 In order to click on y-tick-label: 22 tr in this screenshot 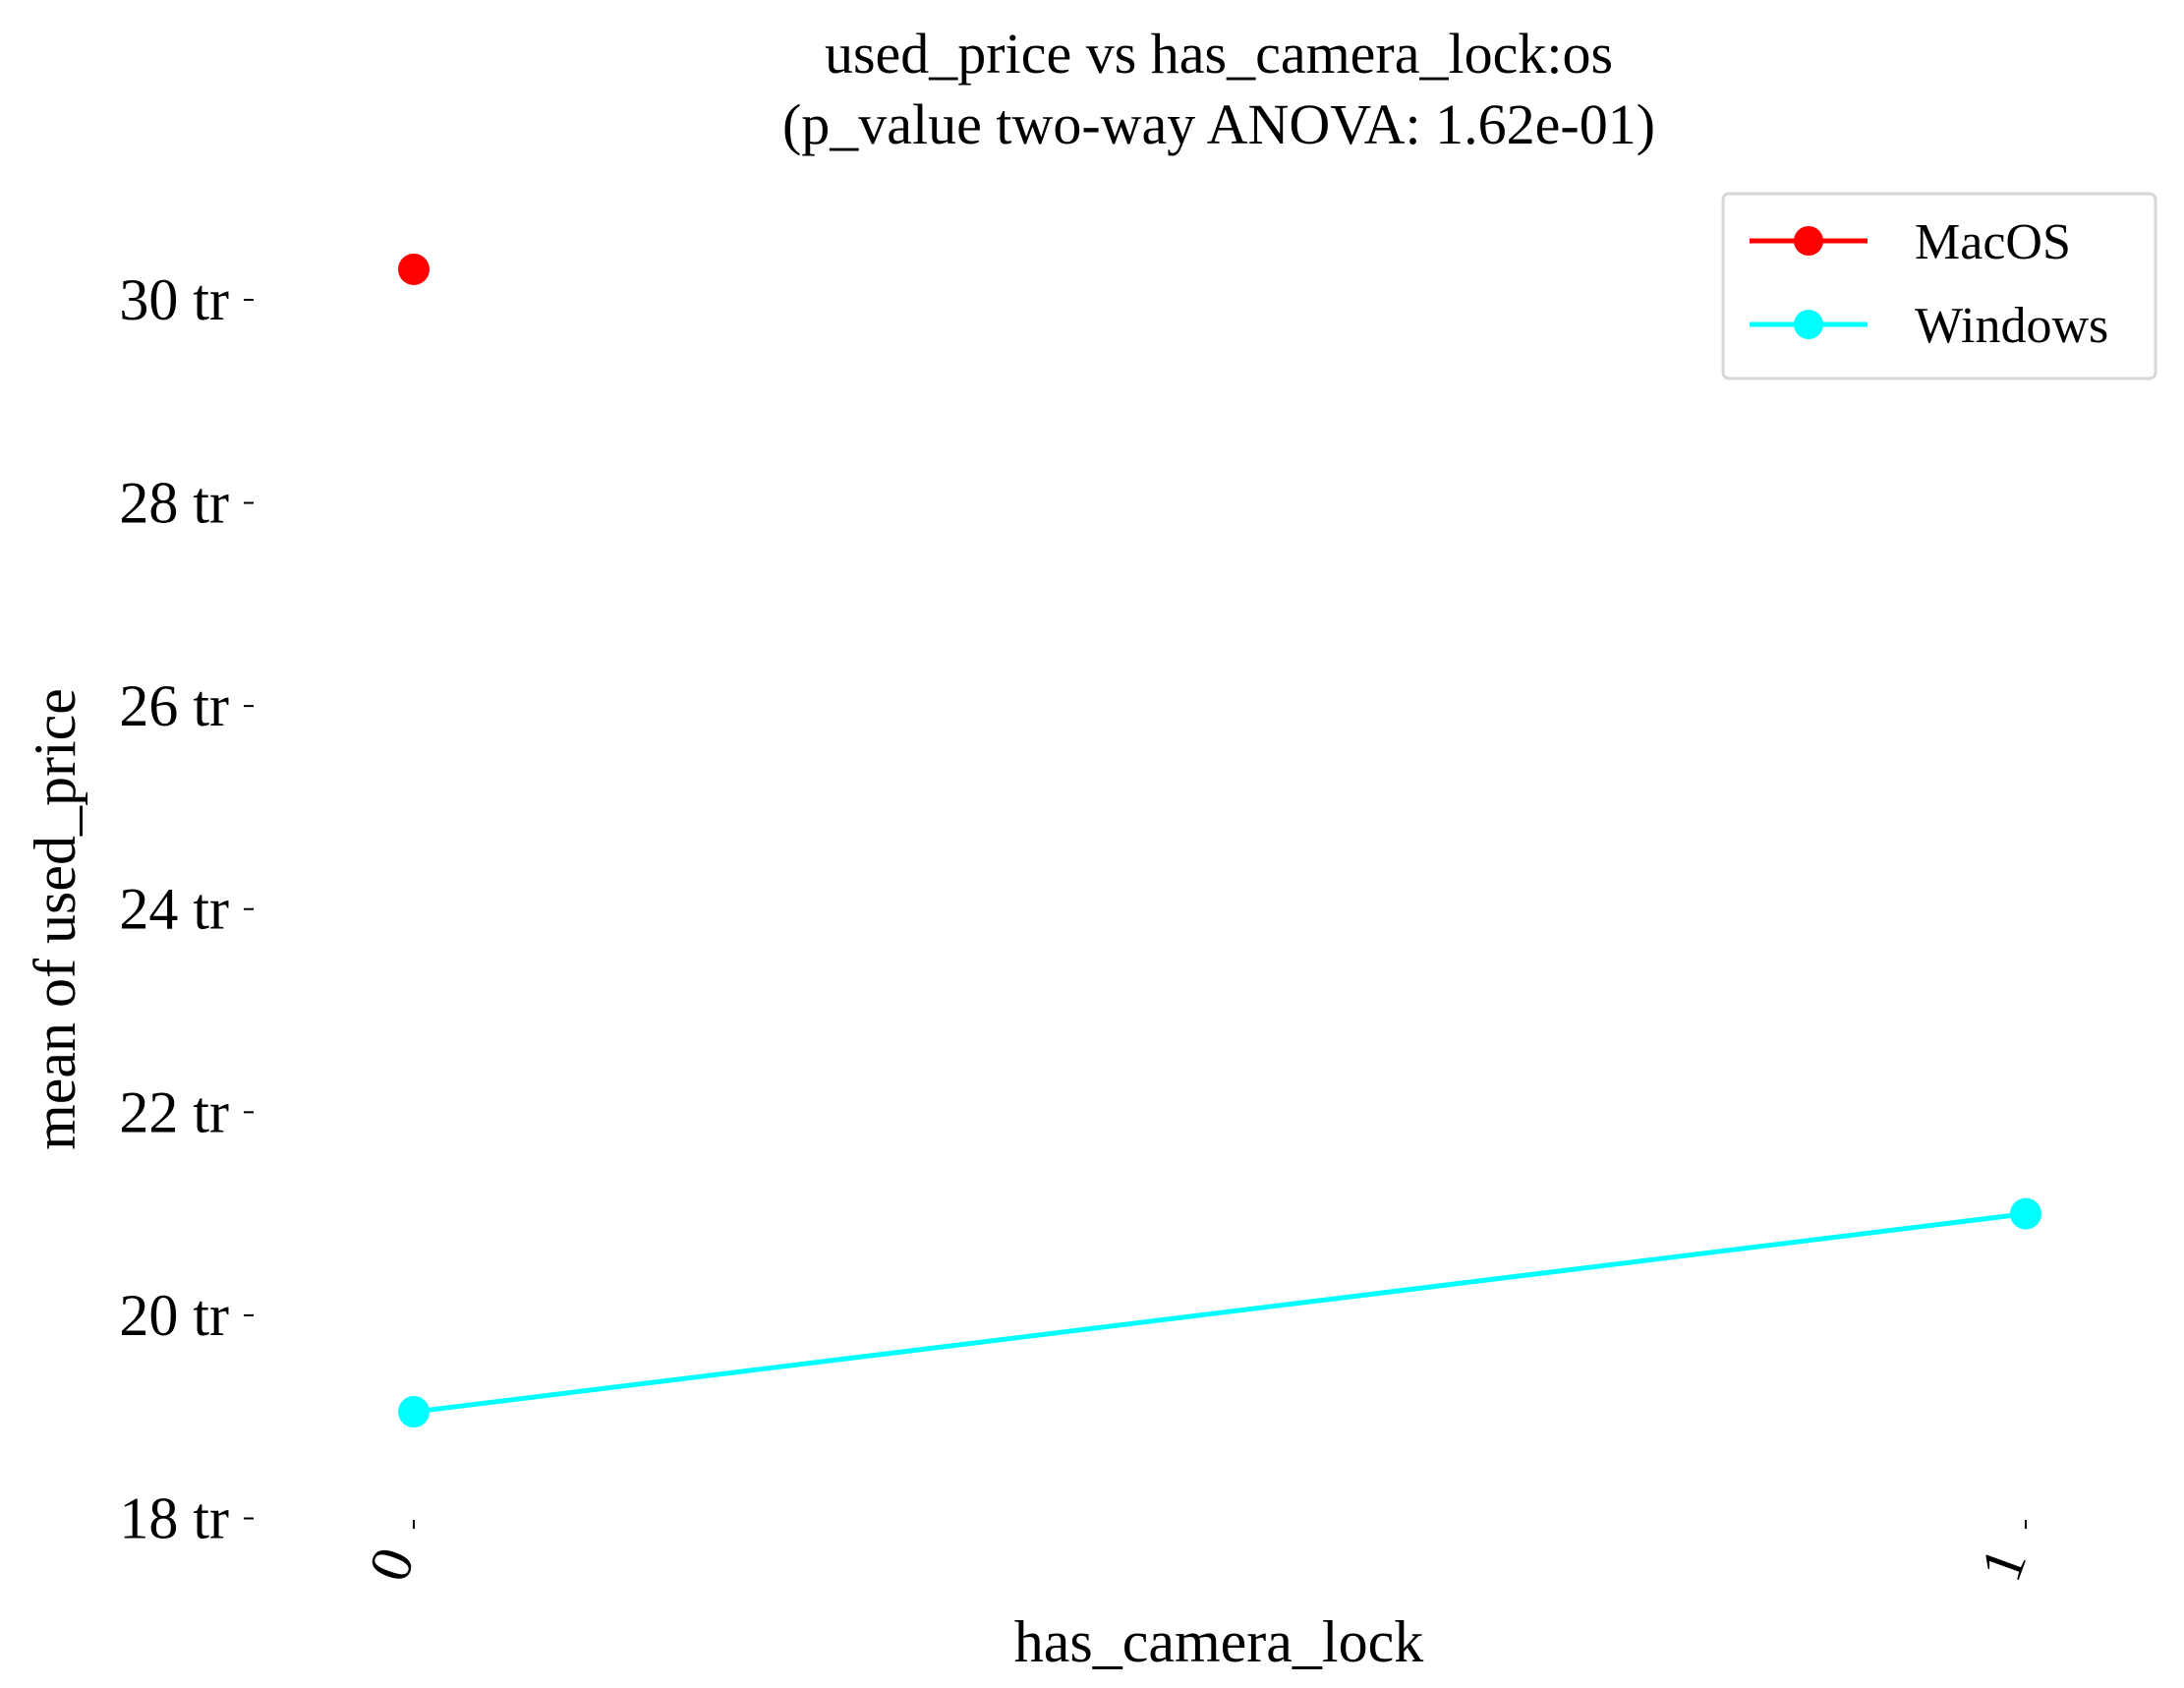, I will do `click(174, 1111)`.